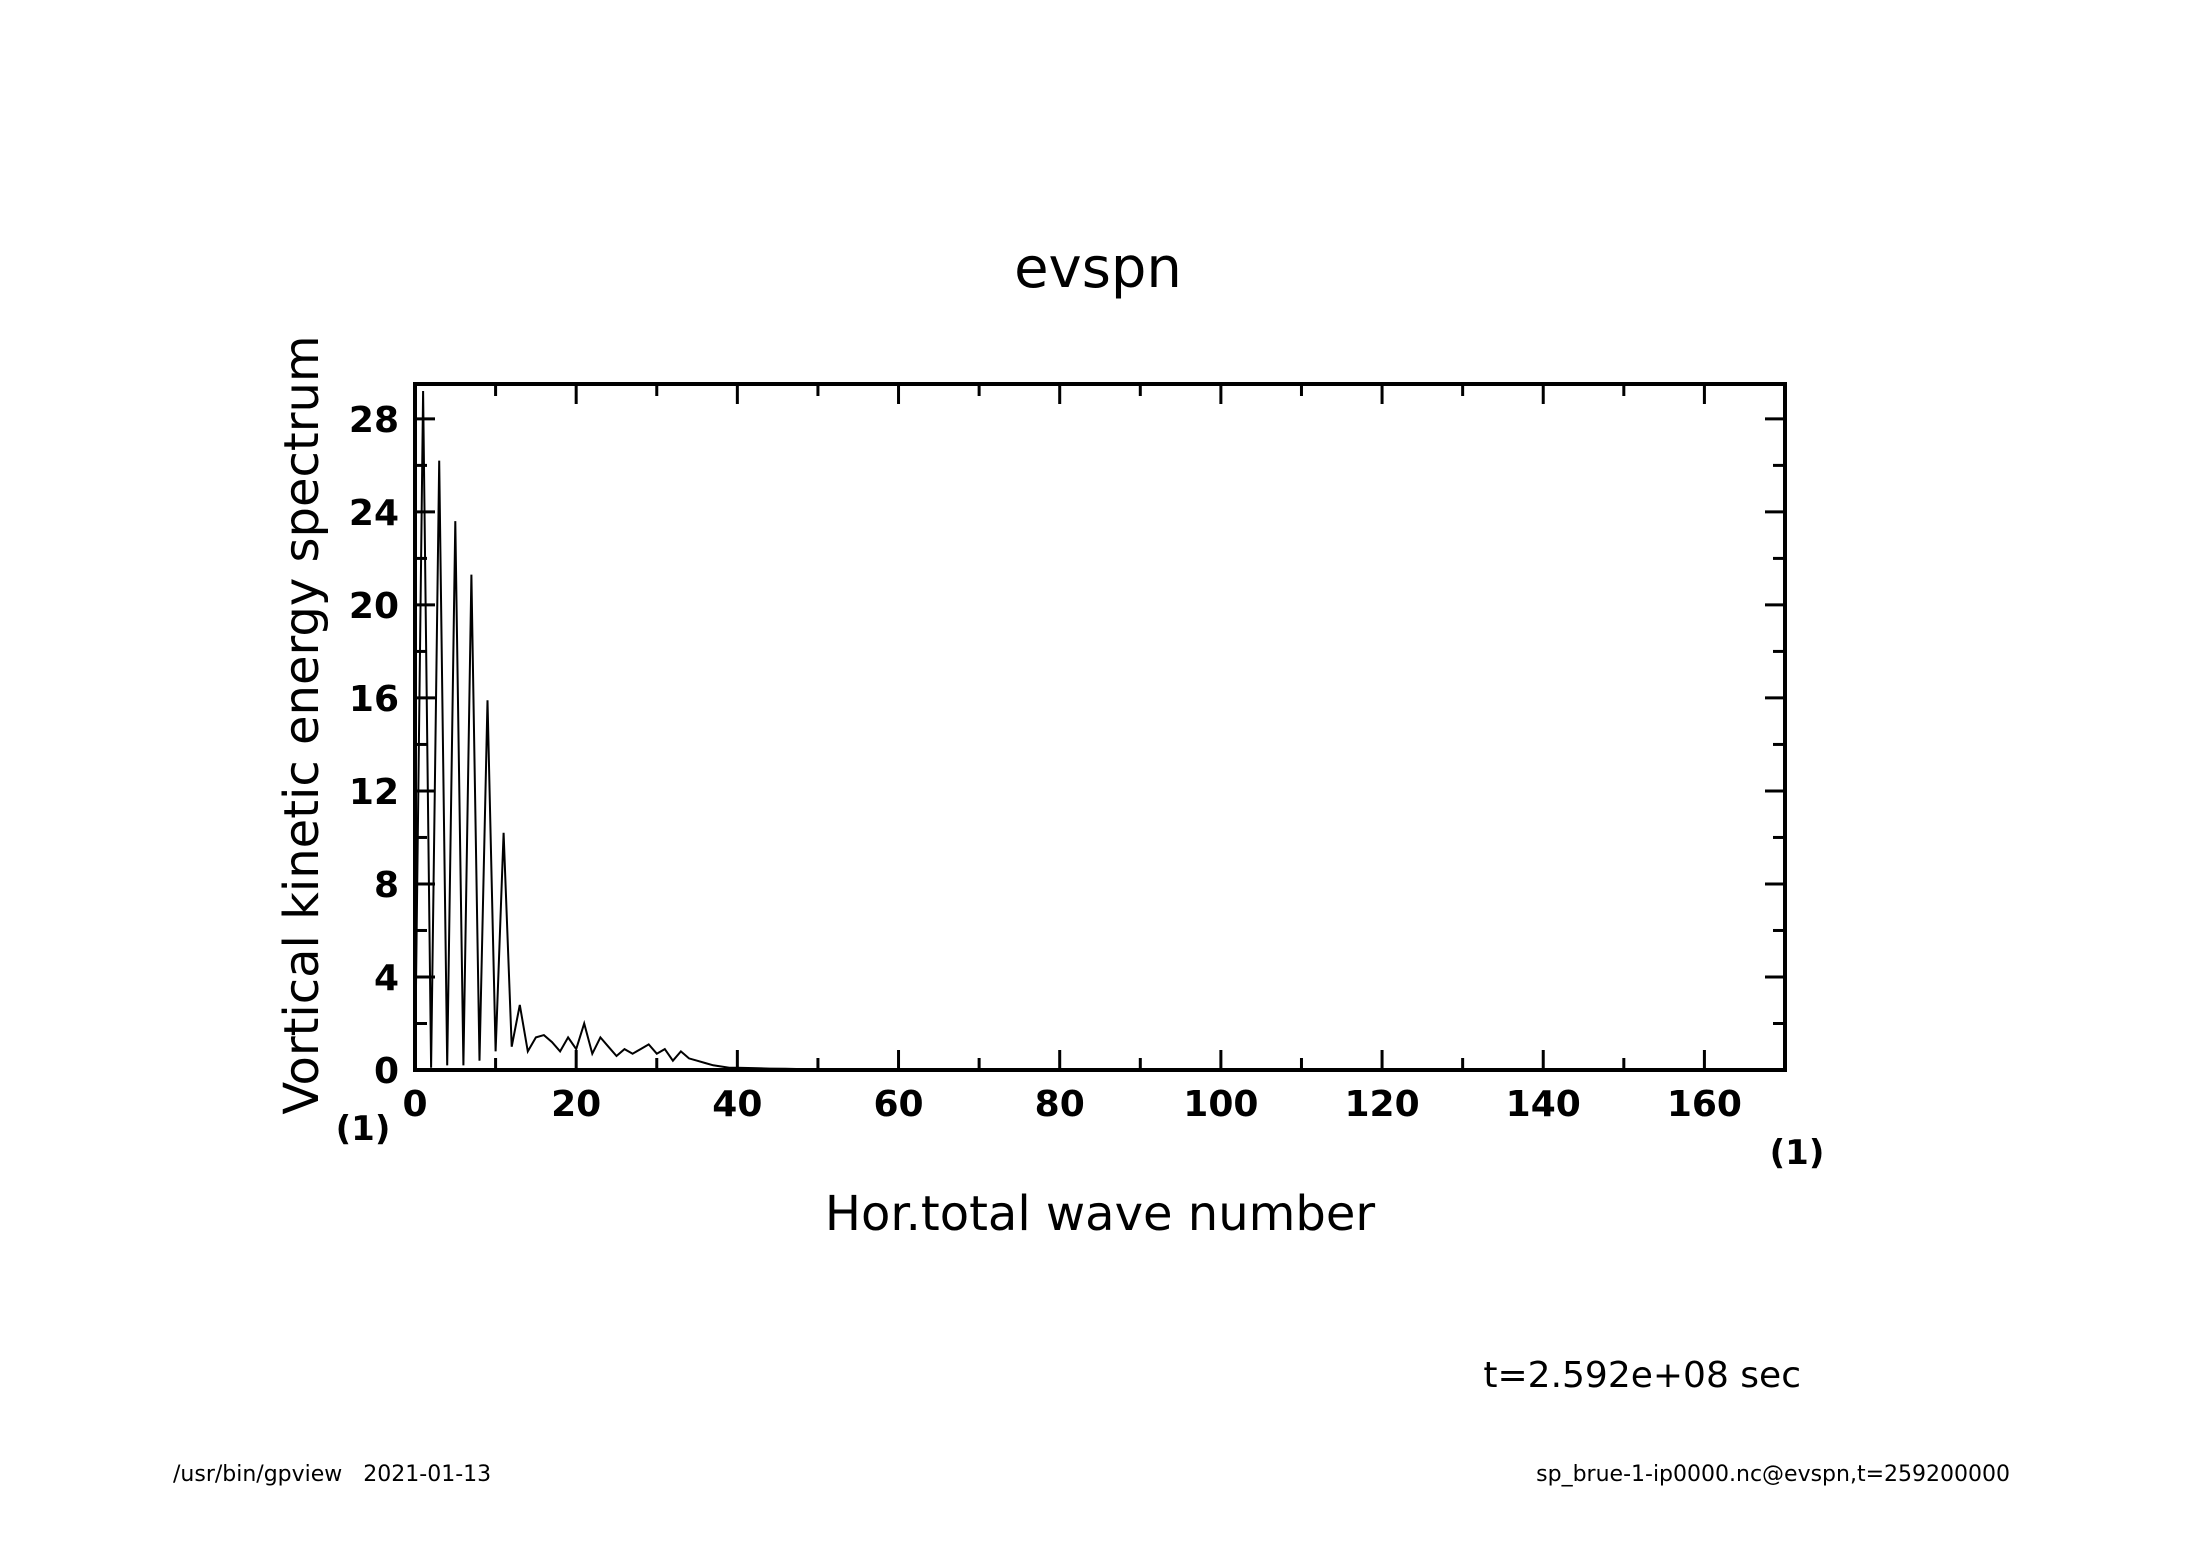 The image size is (2188, 1546). I want to click on x-tick-label: 140, so click(1543, 1104).